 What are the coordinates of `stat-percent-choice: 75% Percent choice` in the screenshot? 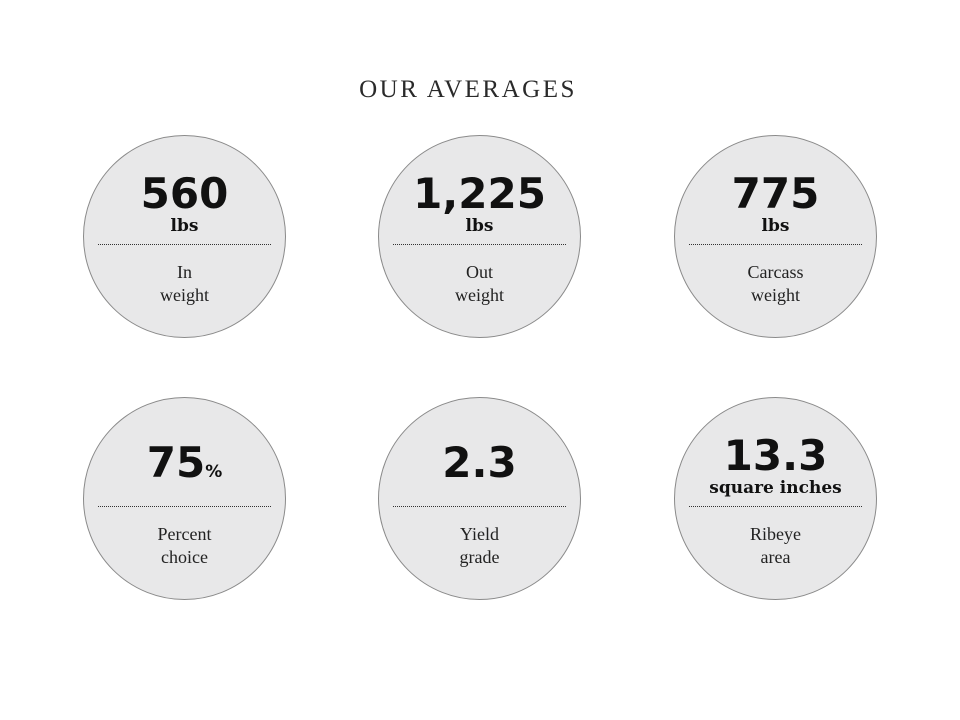 It's located at (184, 498).